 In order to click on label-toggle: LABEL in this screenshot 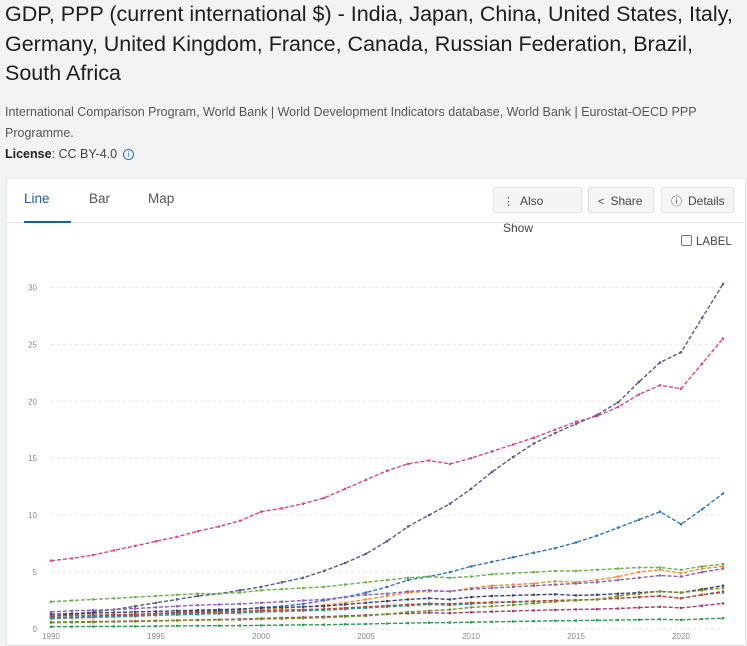, I will do `click(706, 241)`.